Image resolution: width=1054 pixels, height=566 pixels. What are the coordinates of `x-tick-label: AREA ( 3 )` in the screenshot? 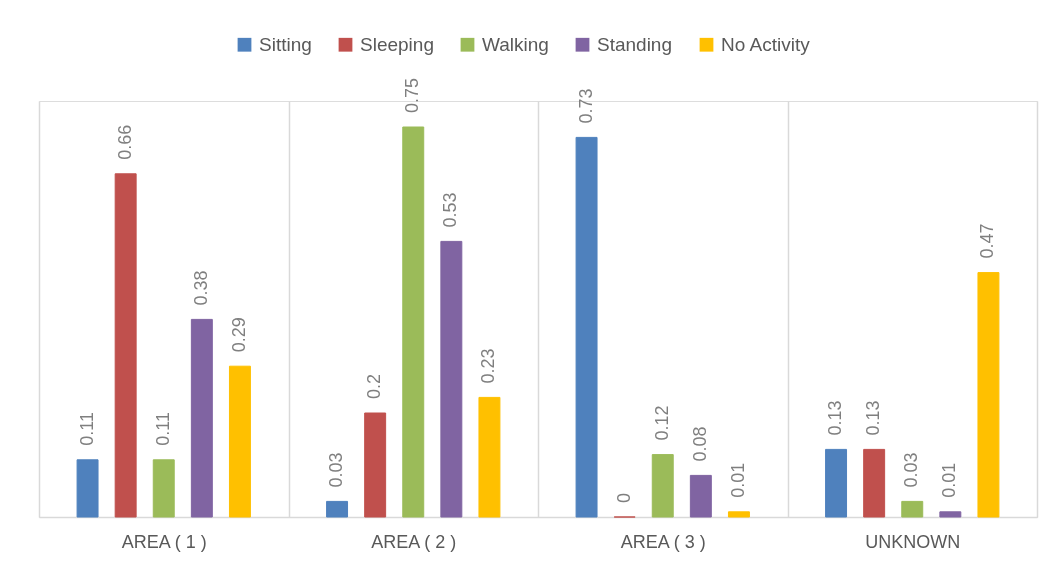 It's located at (663, 541).